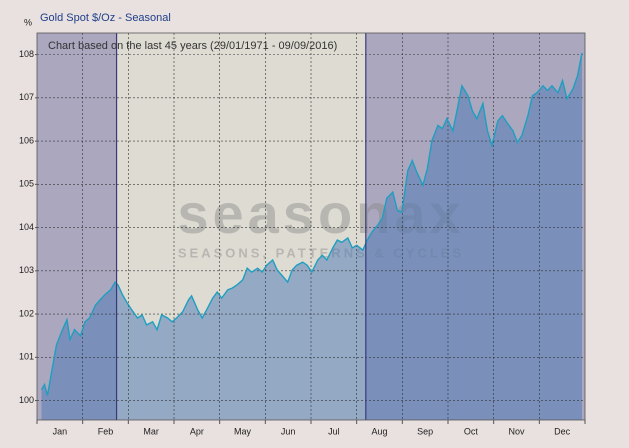  Describe the element at coordinates (26, 400) in the screenshot. I see `y-tick-label: 100` at that location.